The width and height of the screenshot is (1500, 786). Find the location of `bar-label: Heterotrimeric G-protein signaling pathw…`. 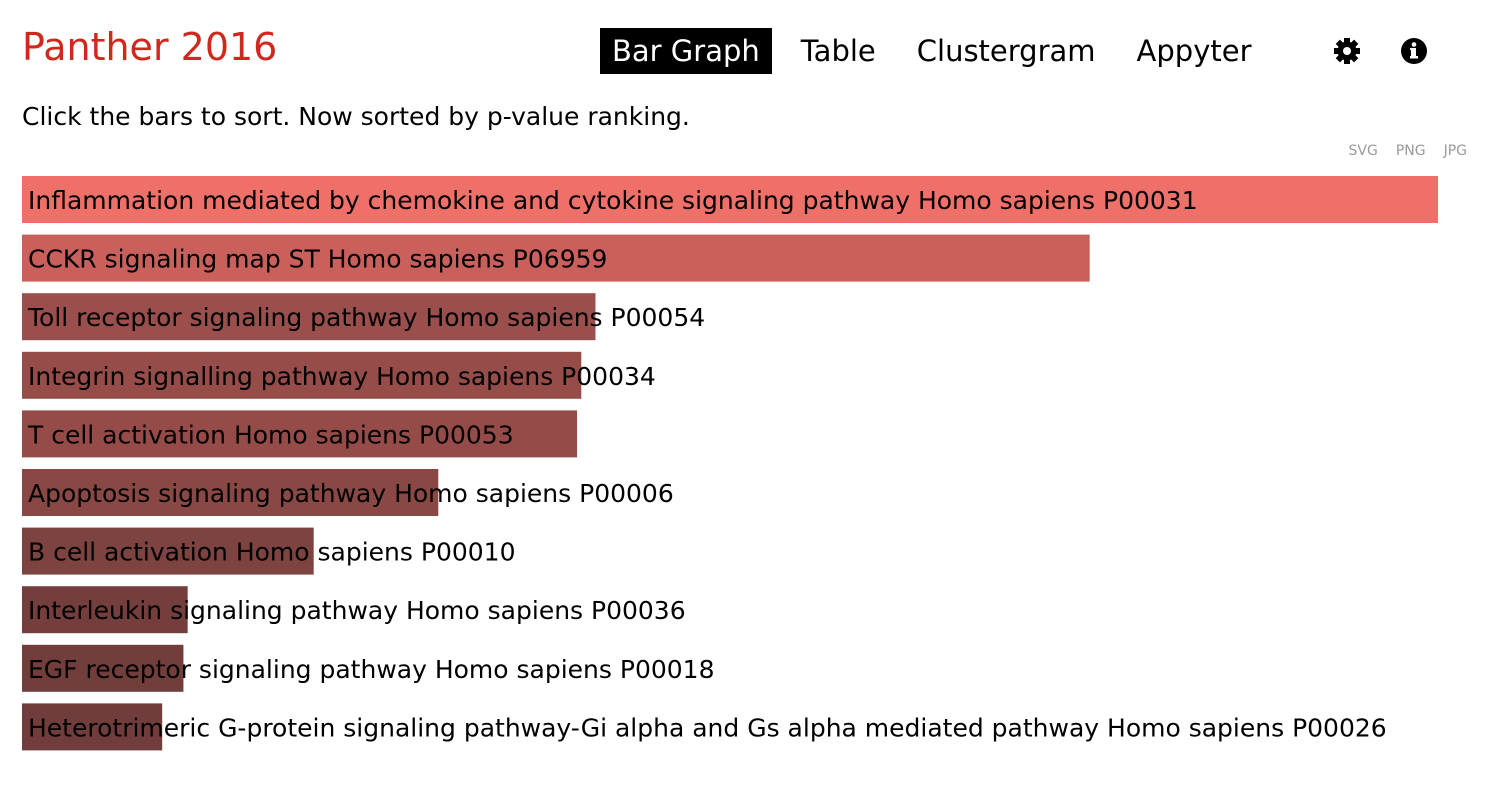

bar-label: Heterotrimeric G-protein signaling pathw… is located at coordinates (707, 727).